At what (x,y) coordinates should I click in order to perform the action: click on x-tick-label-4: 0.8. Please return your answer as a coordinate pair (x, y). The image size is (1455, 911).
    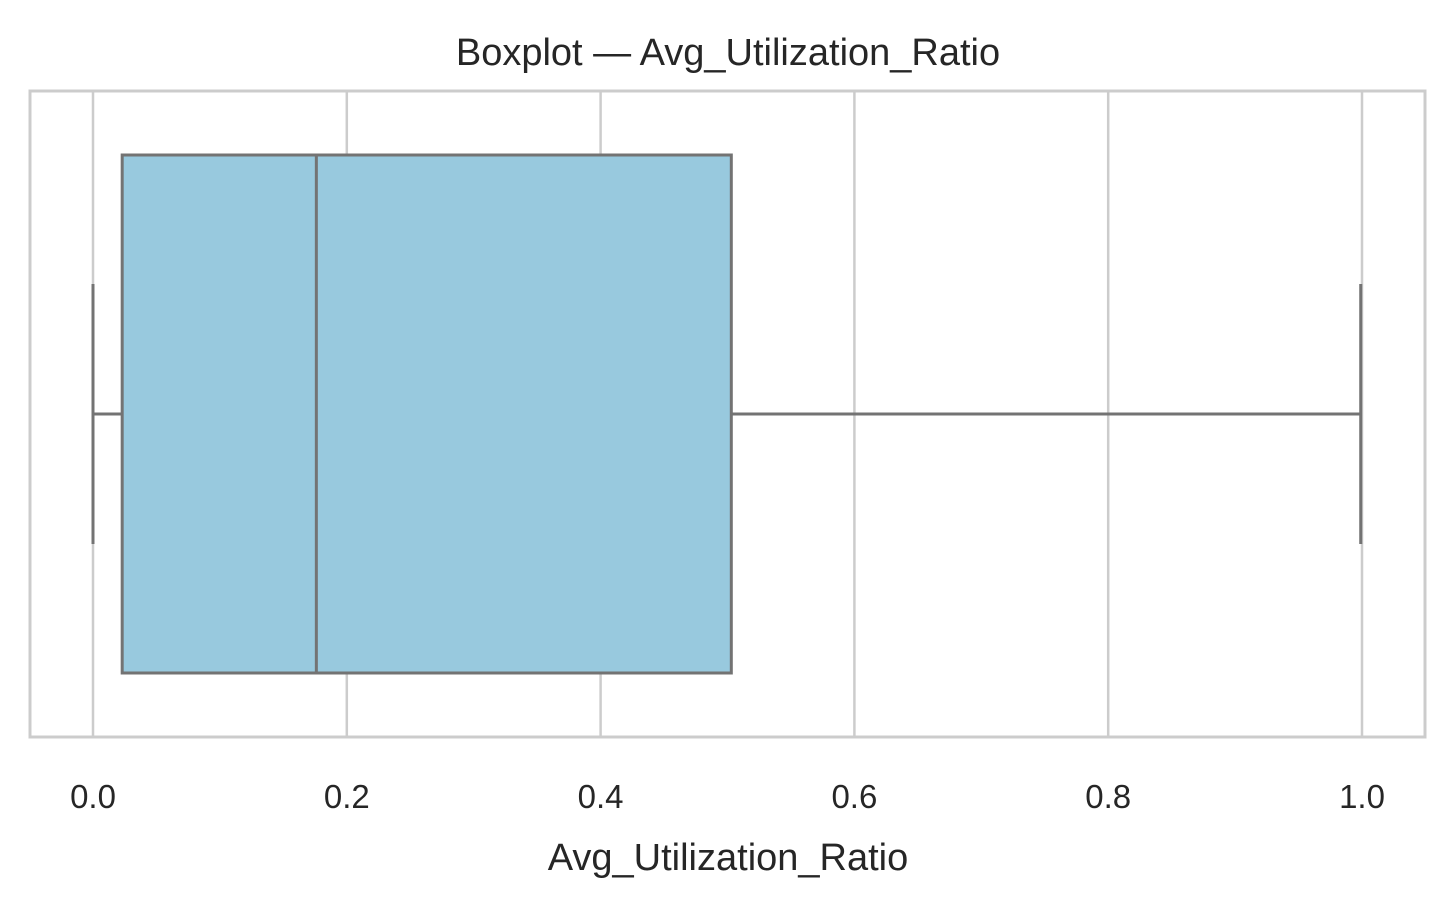
    Looking at the image, I should click on (1108, 796).